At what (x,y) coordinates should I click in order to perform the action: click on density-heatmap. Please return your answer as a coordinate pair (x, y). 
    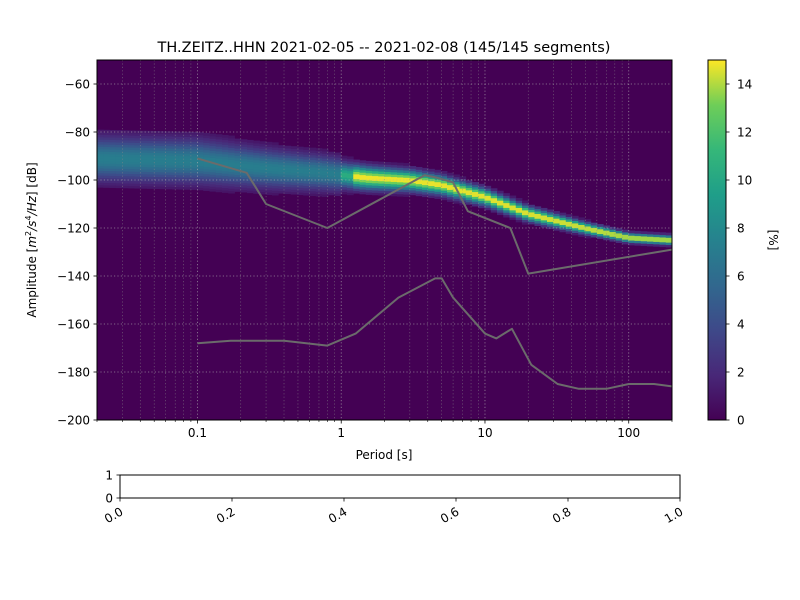
    Looking at the image, I should click on (384, 188).